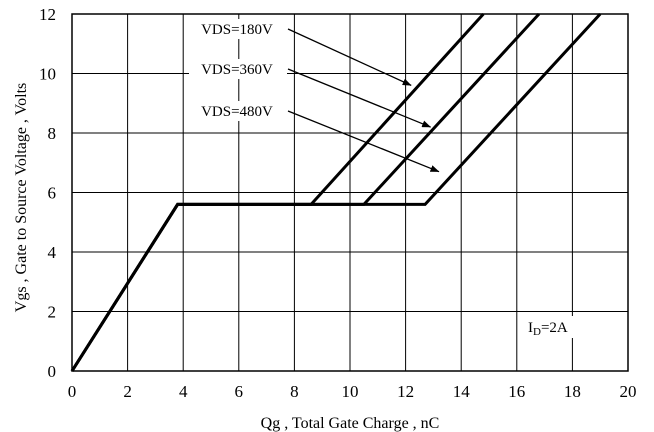 Image resolution: width=654 pixels, height=432 pixels. I want to click on y-tick-label-12: 12, so click(47, 14).